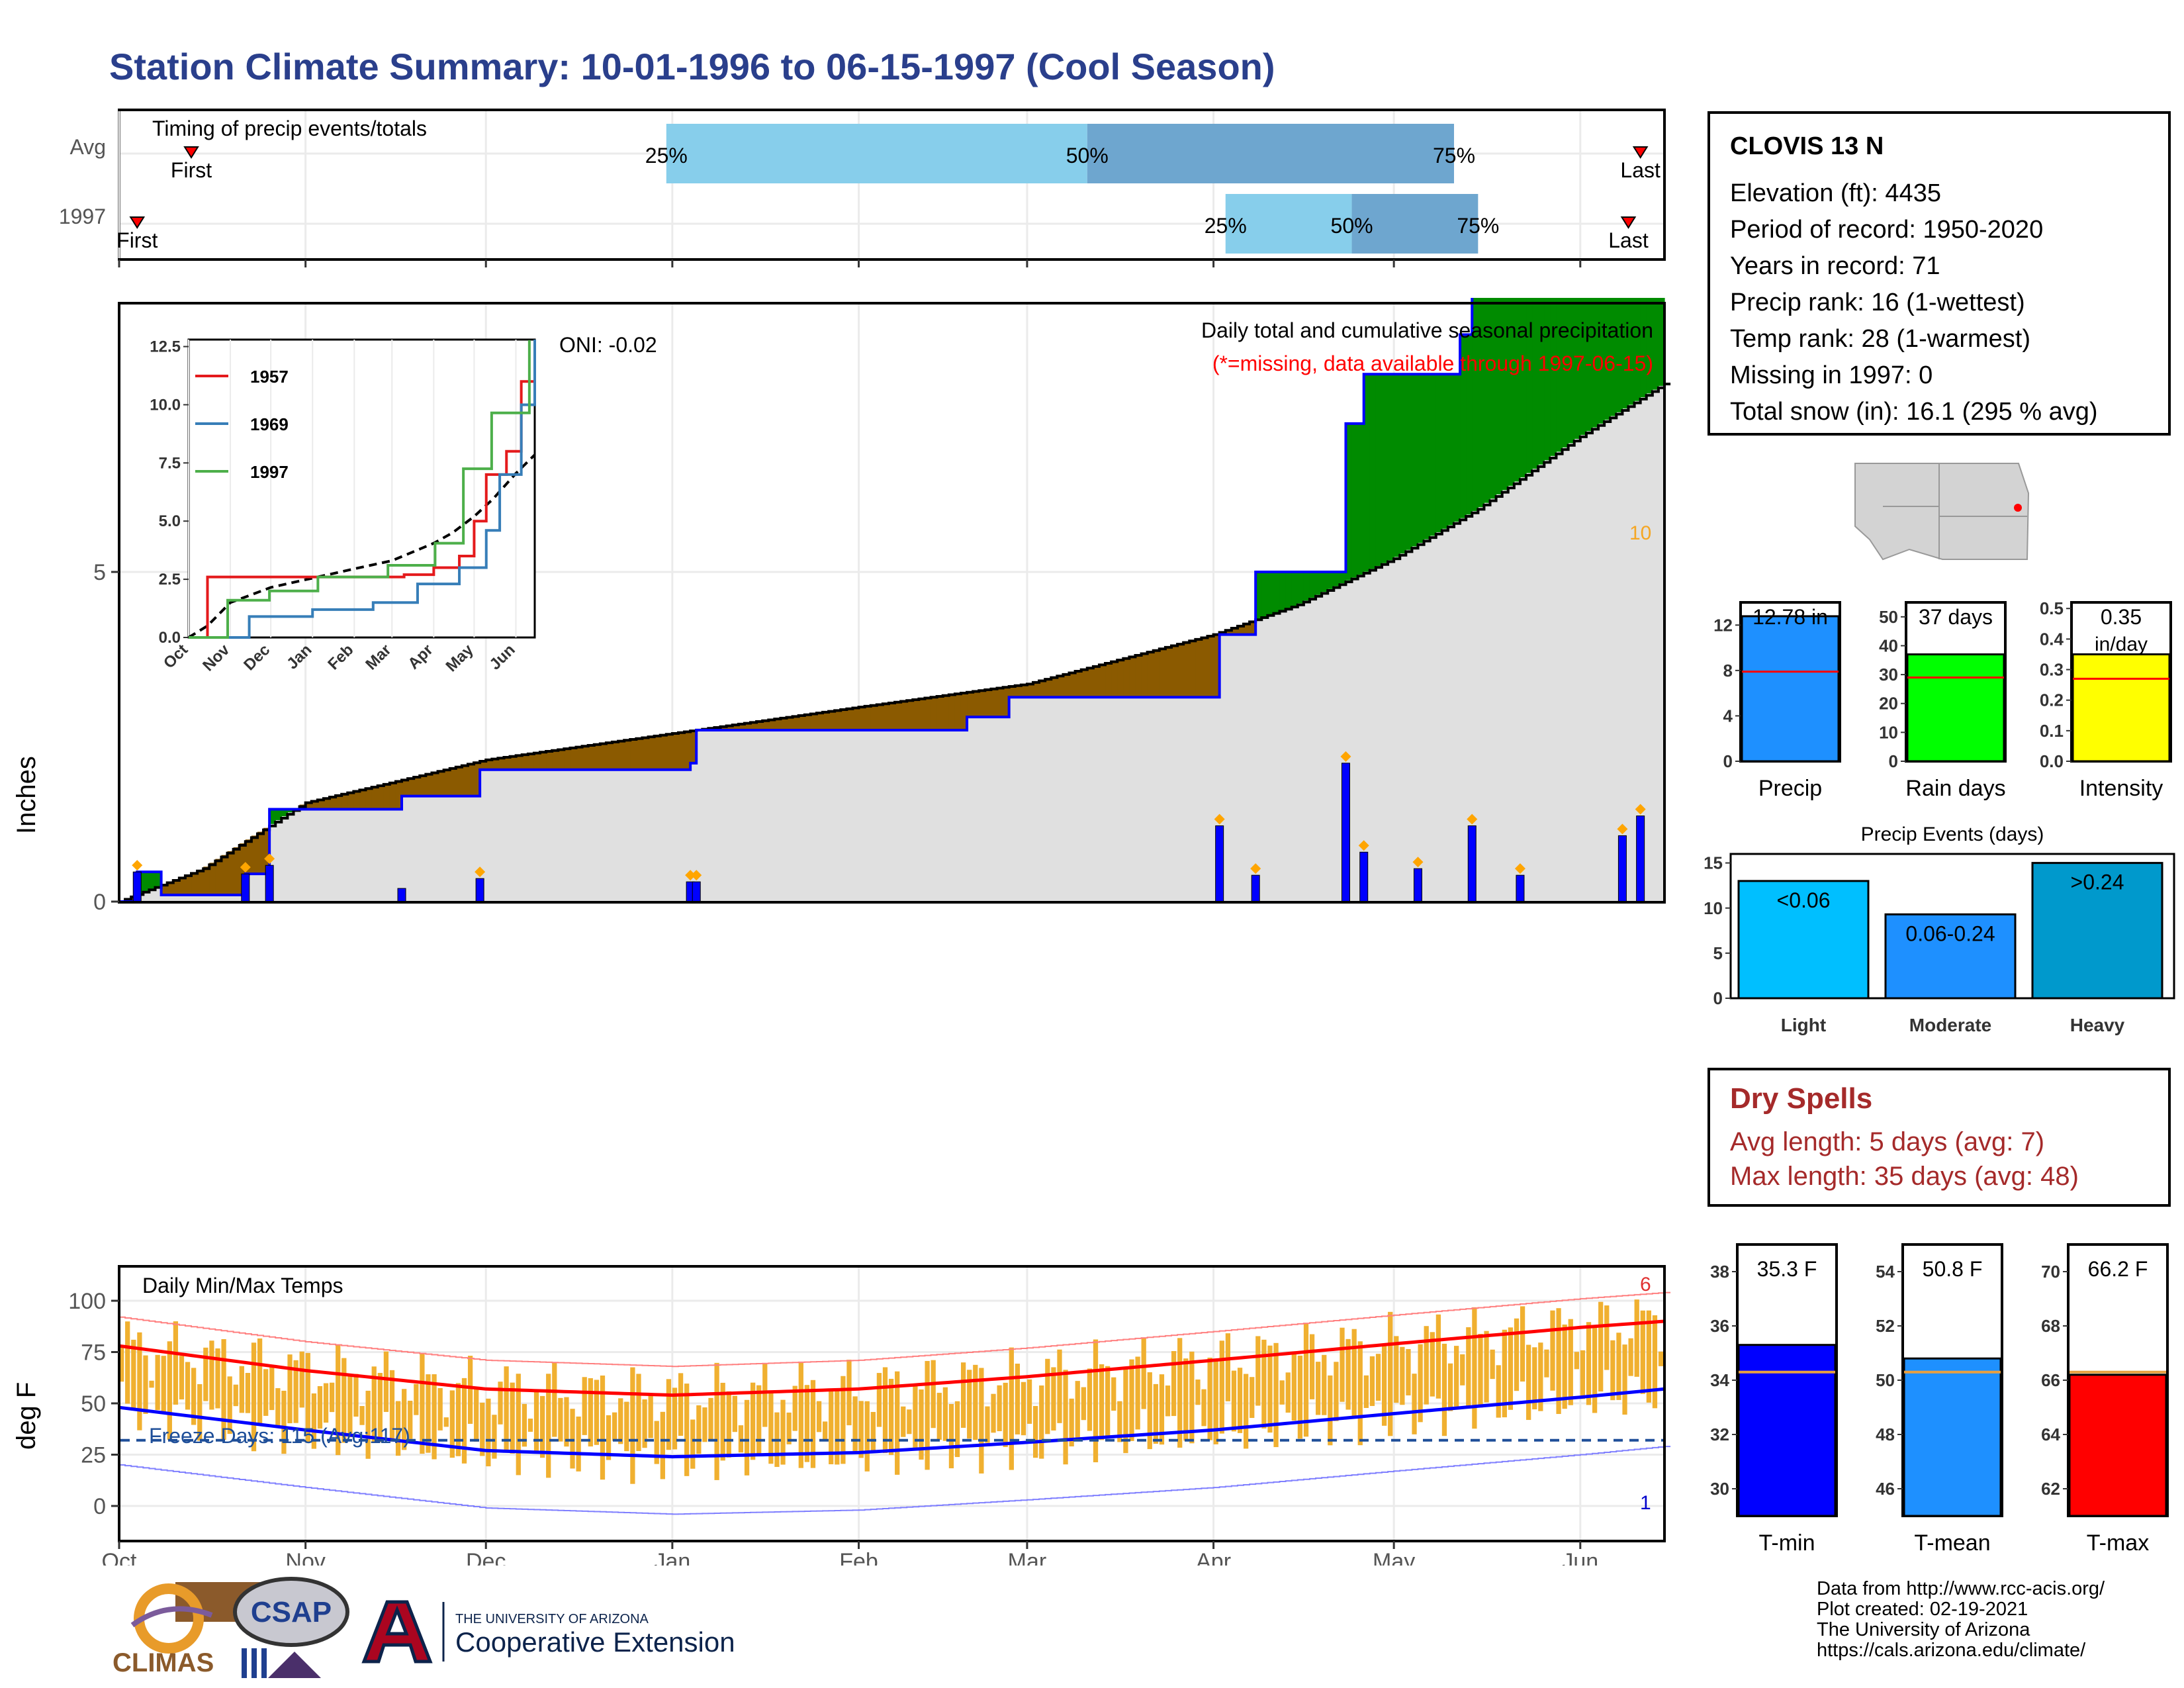 This screenshot has height=1688, width=2184. What do you see at coordinates (119, 1557) in the screenshot?
I see `temp-xtick-label: Oct` at bounding box center [119, 1557].